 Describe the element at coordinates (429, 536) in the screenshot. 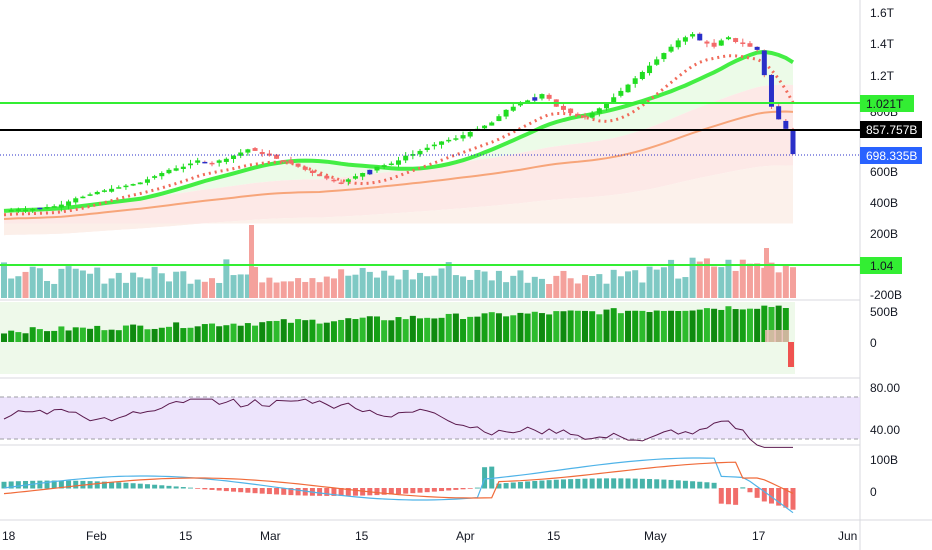

I see `time-axis: 18 Feb 15 Mar 15 Apr 15 May 17 Jun` at that location.